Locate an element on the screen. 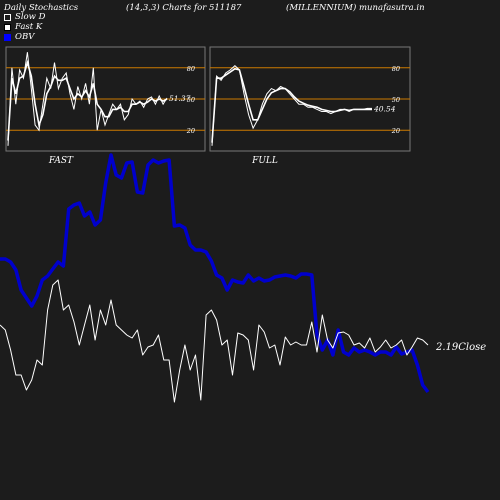 This screenshot has height=500, width=500. legend-label-slow-d: Slow D is located at coordinates (30, 17).